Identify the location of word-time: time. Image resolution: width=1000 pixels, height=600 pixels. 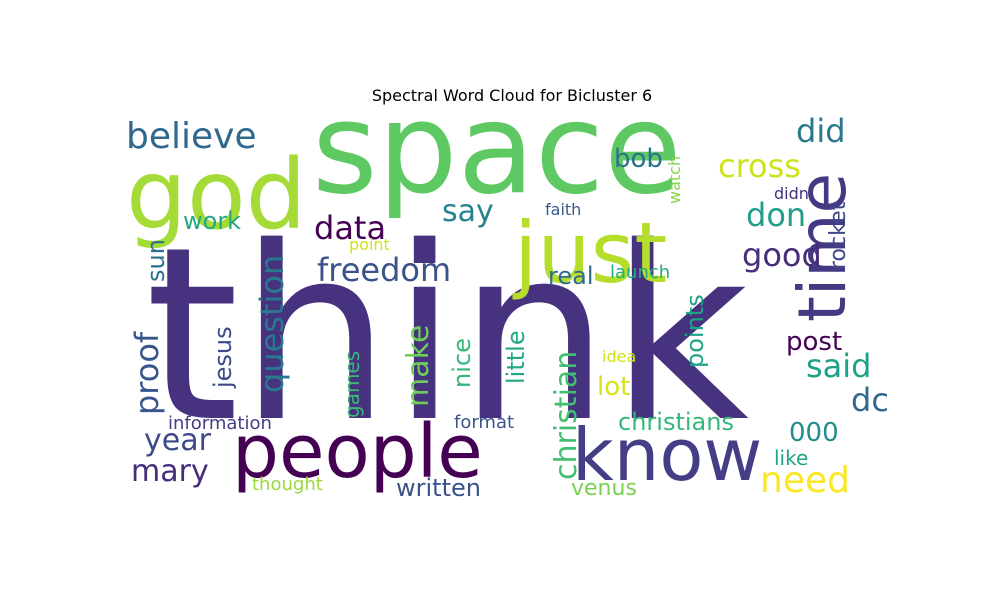
(822, 247).